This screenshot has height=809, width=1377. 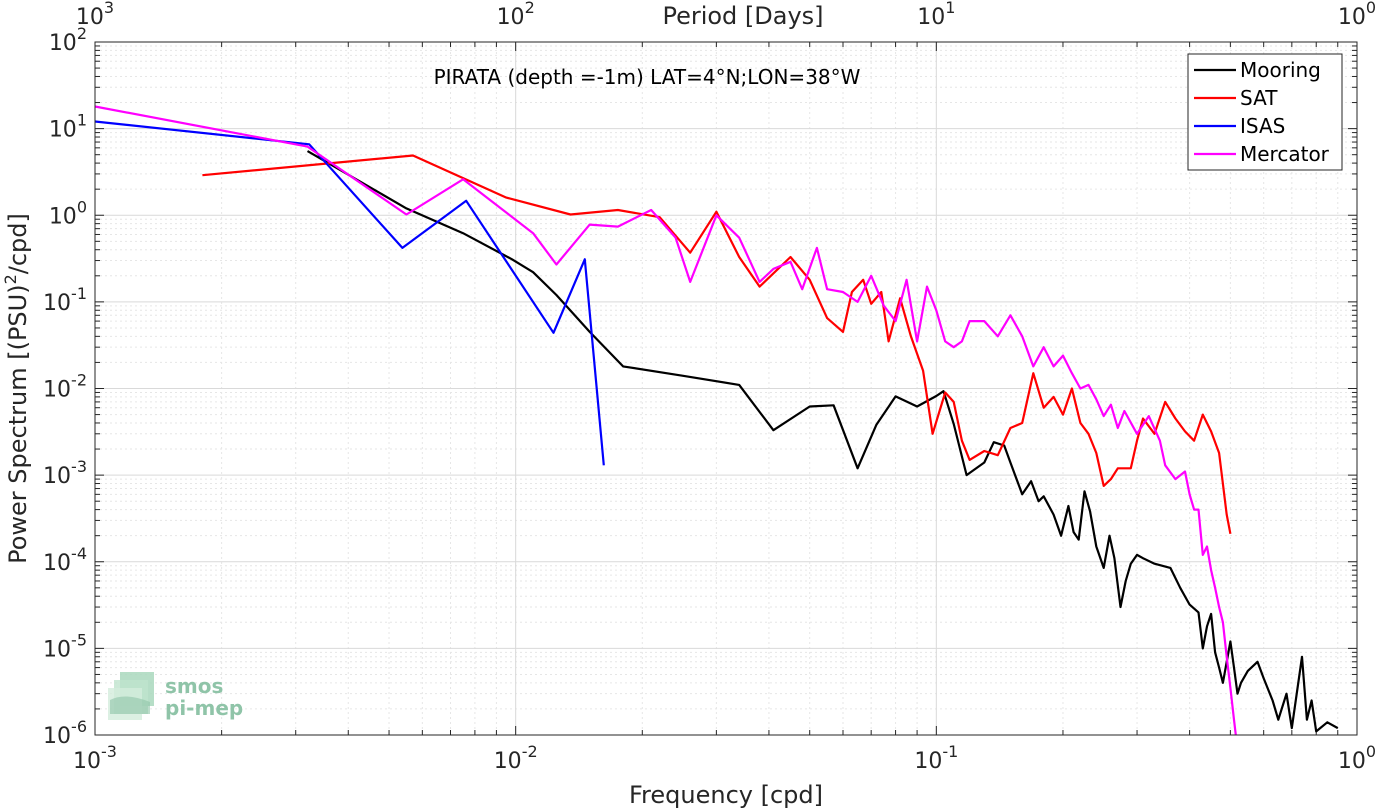 What do you see at coordinates (1262, 126) in the screenshot?
I see `legend-label-isas: ISAS` at bounding box center [1262, 126].